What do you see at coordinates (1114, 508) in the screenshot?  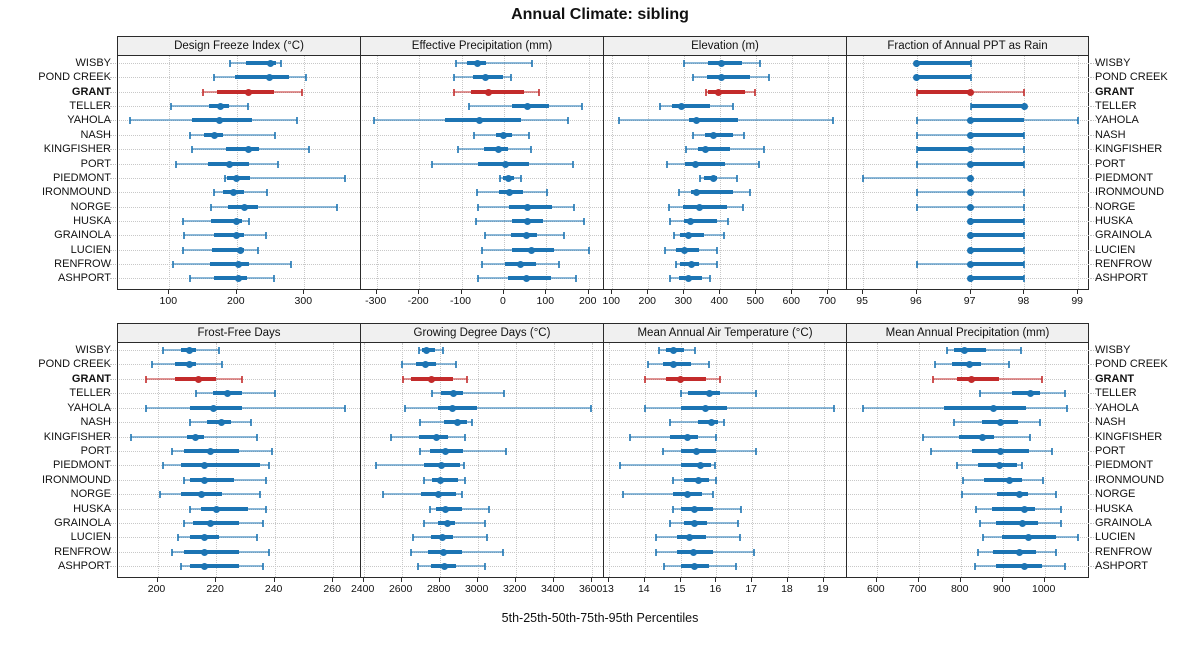 I see `site-label-right: HUSKA` at bounding box center [1114, 508].